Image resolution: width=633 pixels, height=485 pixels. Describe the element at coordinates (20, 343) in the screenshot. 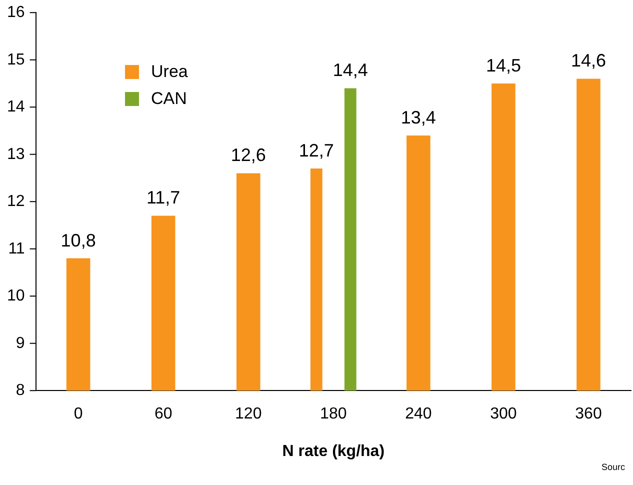

I see `y-tick-label: 9` at that location.